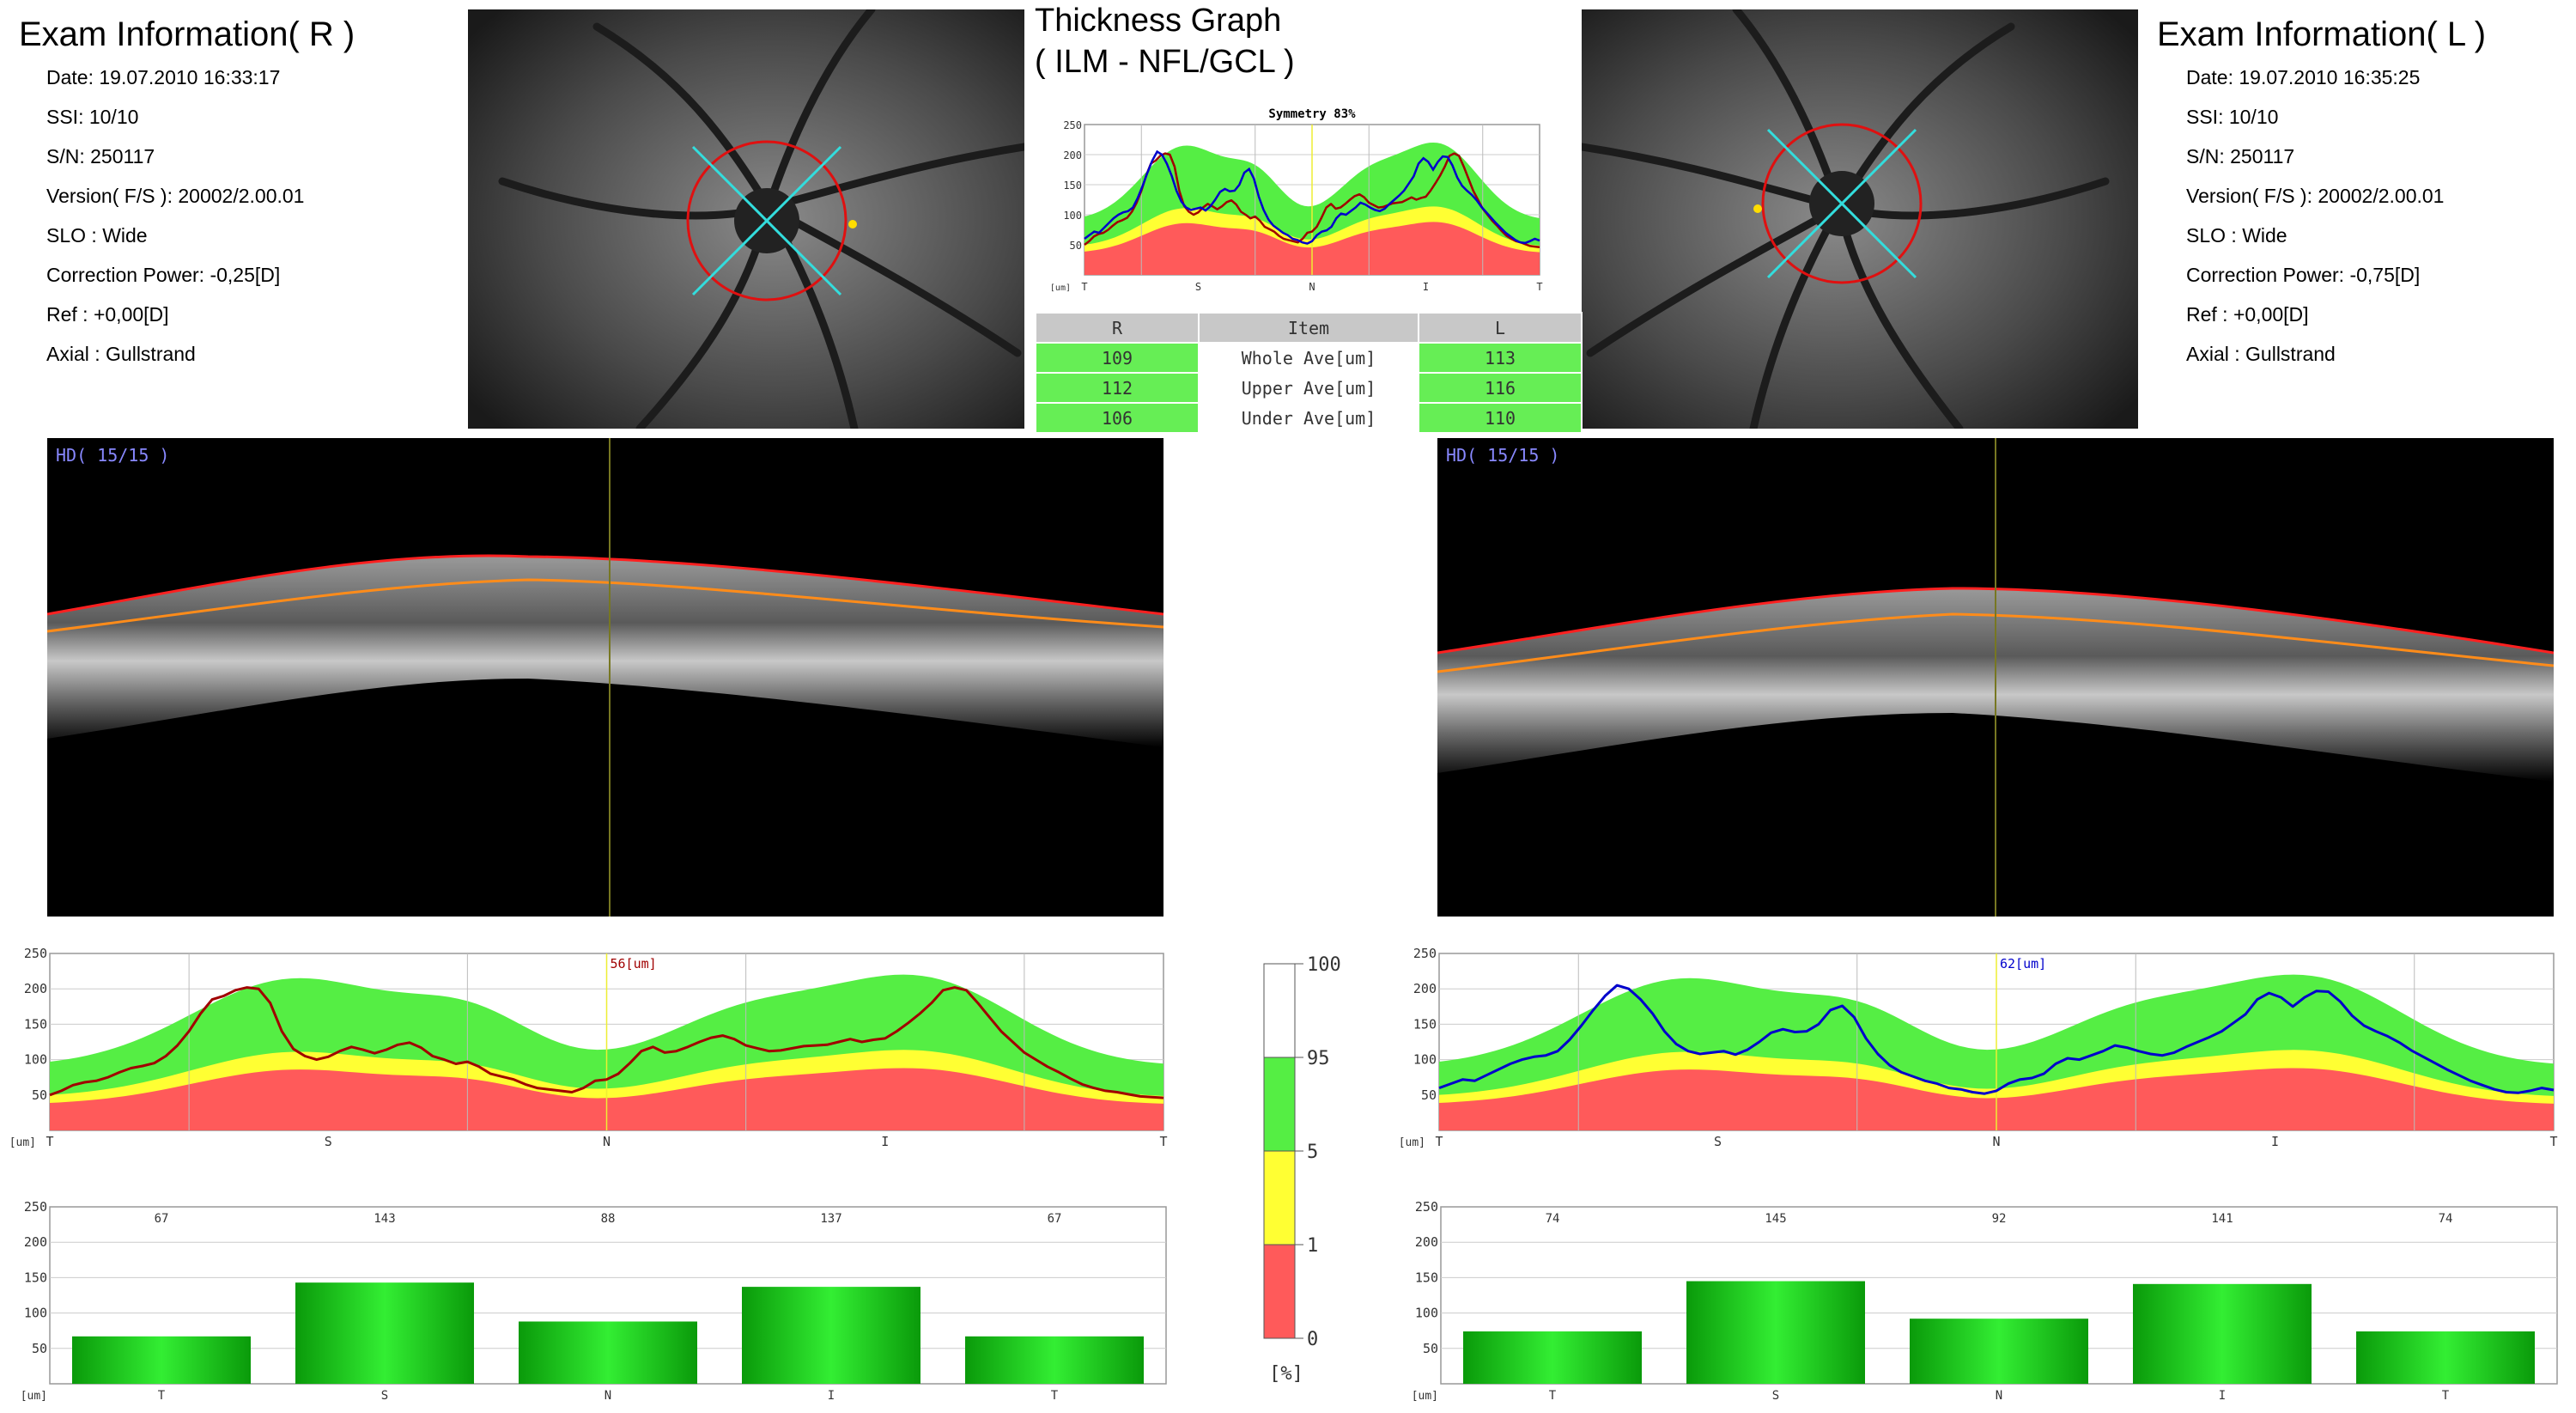 The height and width of the screenshot is (1413, 2576). Describe the element at coordinates (2023, 963) in the screenshot. I see `cursor-value-label: 62[um]` at that location.